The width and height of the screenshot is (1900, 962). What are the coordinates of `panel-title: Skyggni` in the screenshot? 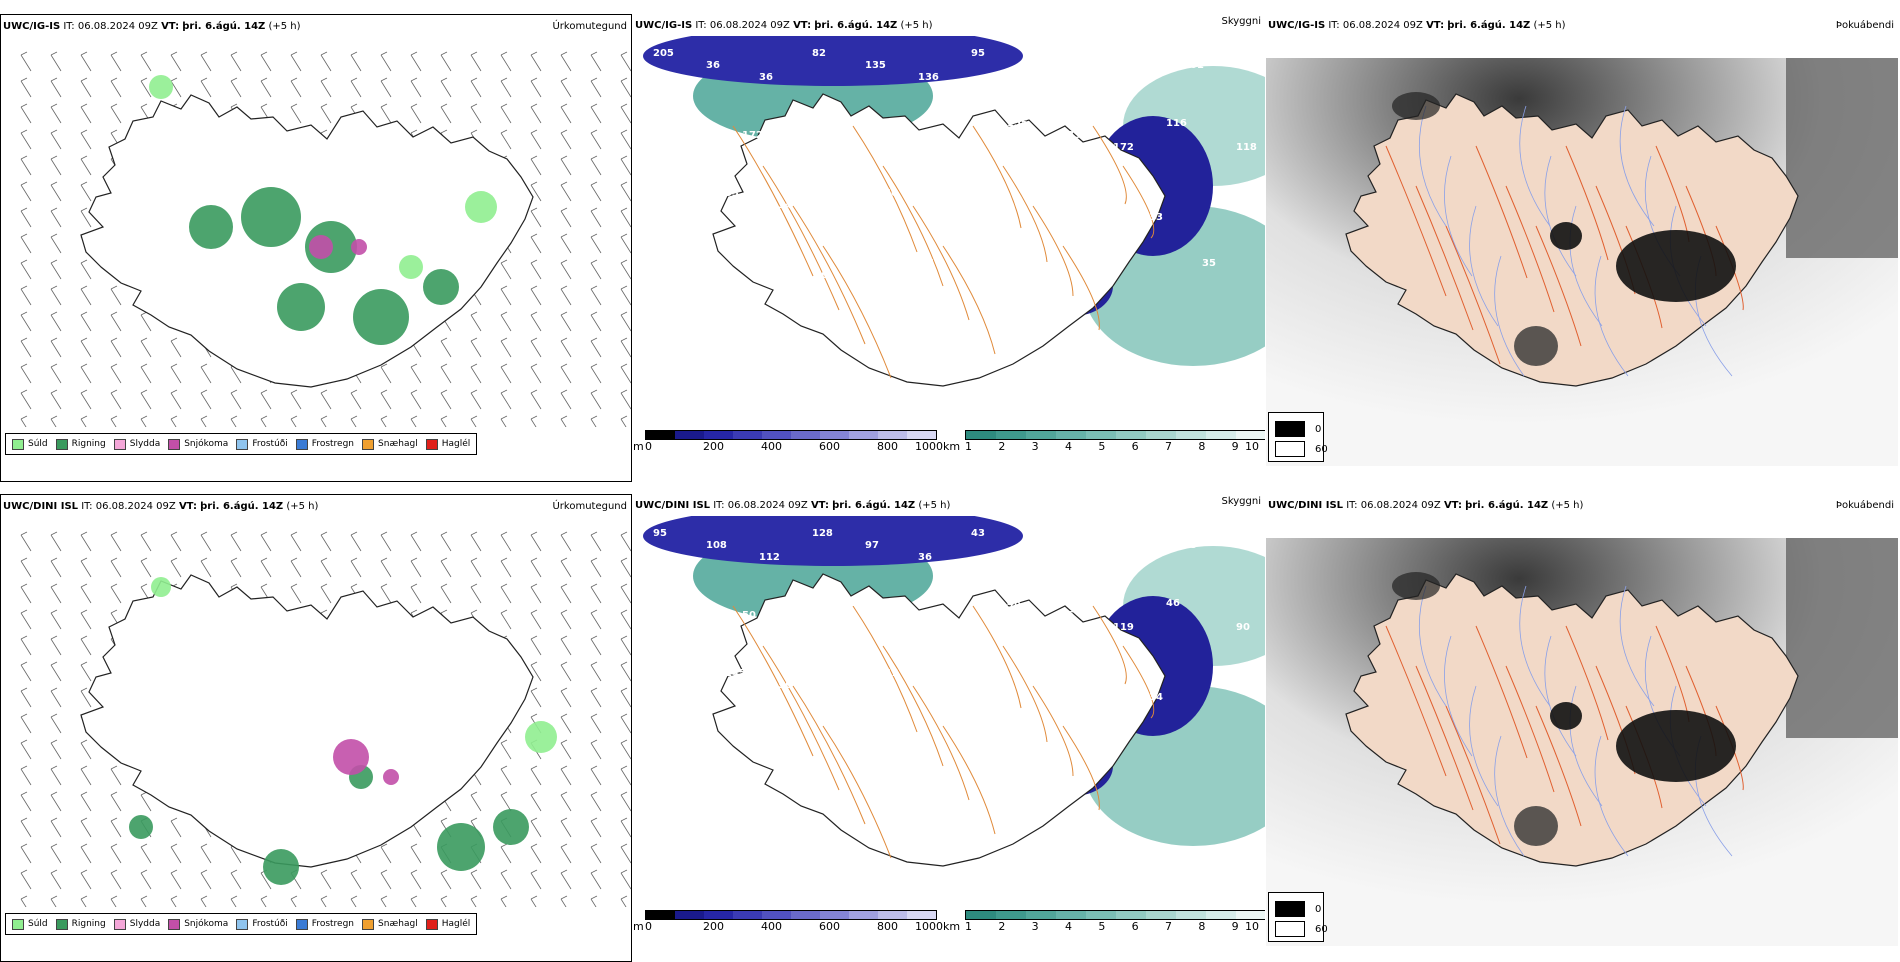 It's located at (1241, 21).